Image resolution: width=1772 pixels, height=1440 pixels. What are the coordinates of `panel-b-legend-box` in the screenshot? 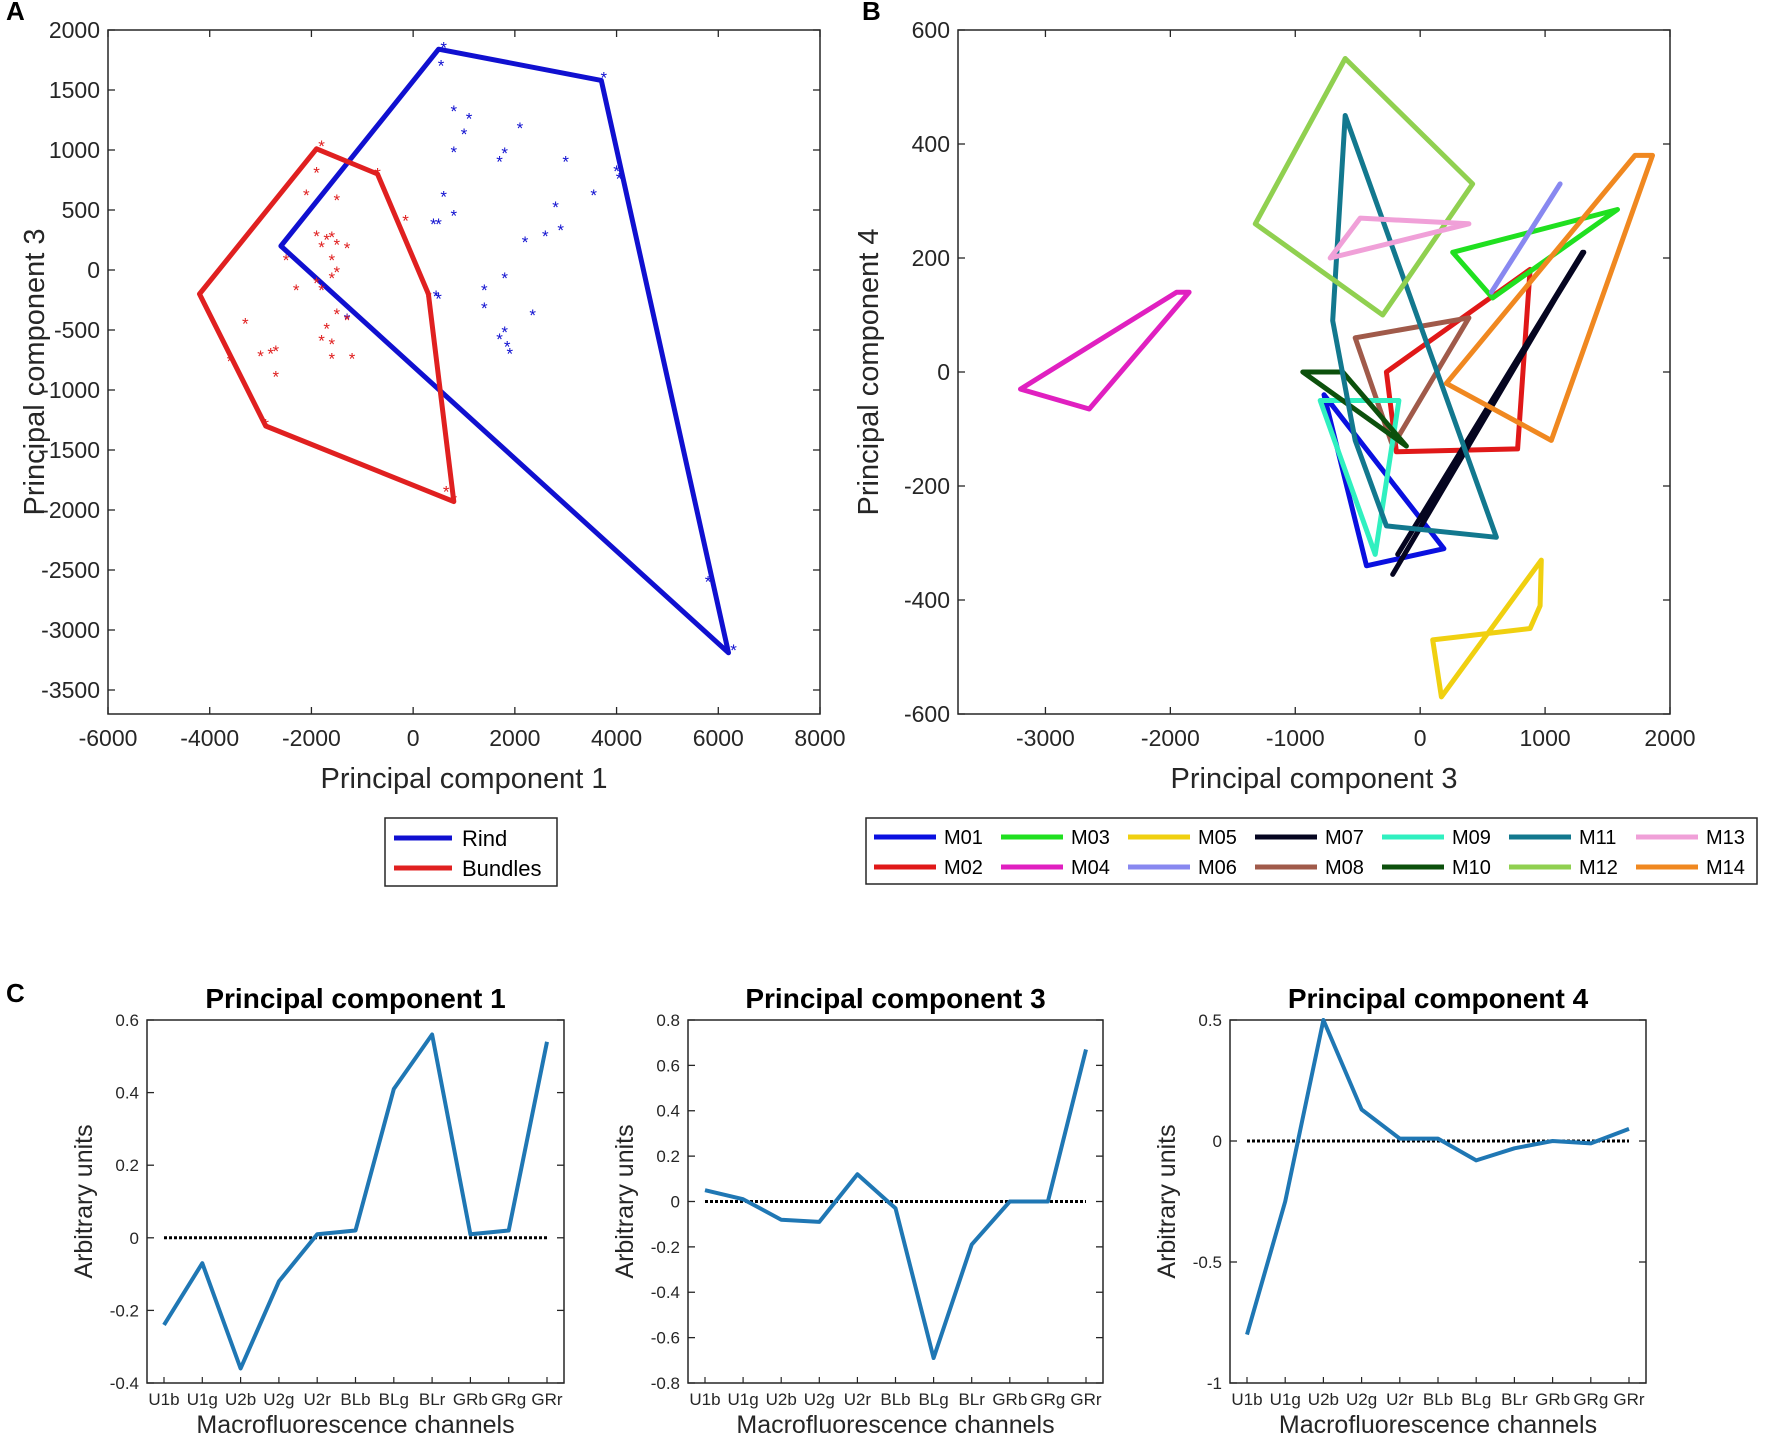 It's located at (1311, 851).